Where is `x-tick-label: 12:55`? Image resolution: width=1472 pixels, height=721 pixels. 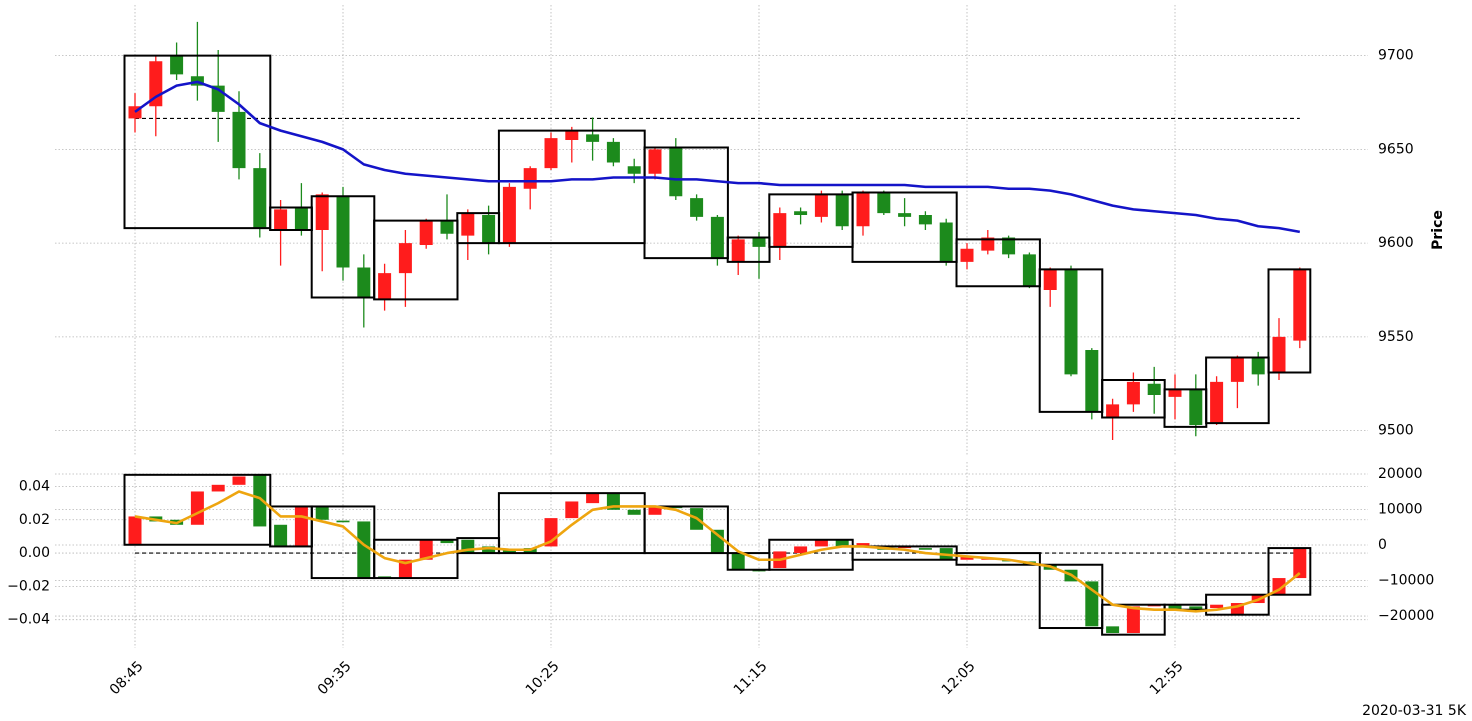
x-tick-label: 12:55 is located at coordinates (1167, 678).